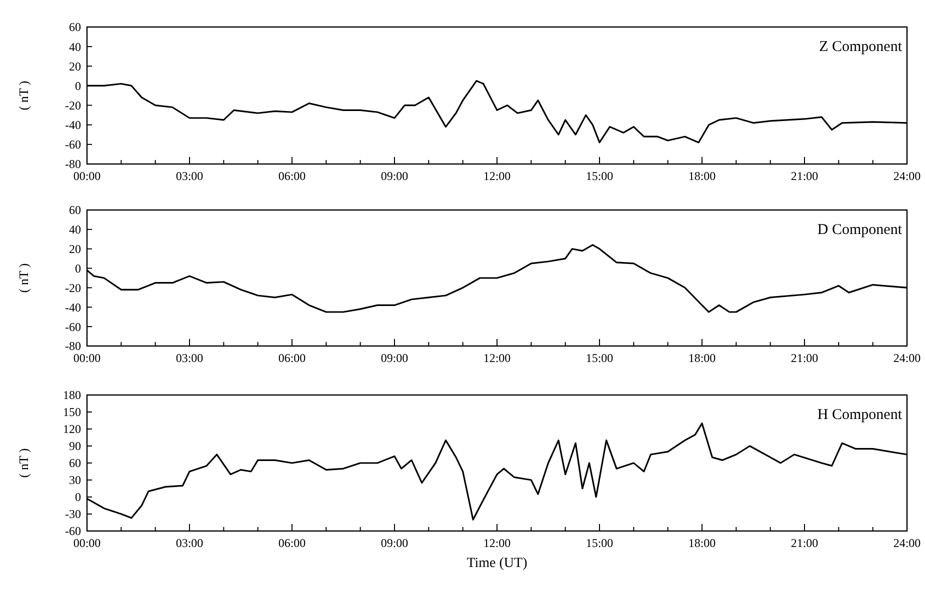 This screenshot has height=592, width=925. Describe the element at coordinates (72, 429) in the screenshot. I see `y-tick-label: 120` at that location.